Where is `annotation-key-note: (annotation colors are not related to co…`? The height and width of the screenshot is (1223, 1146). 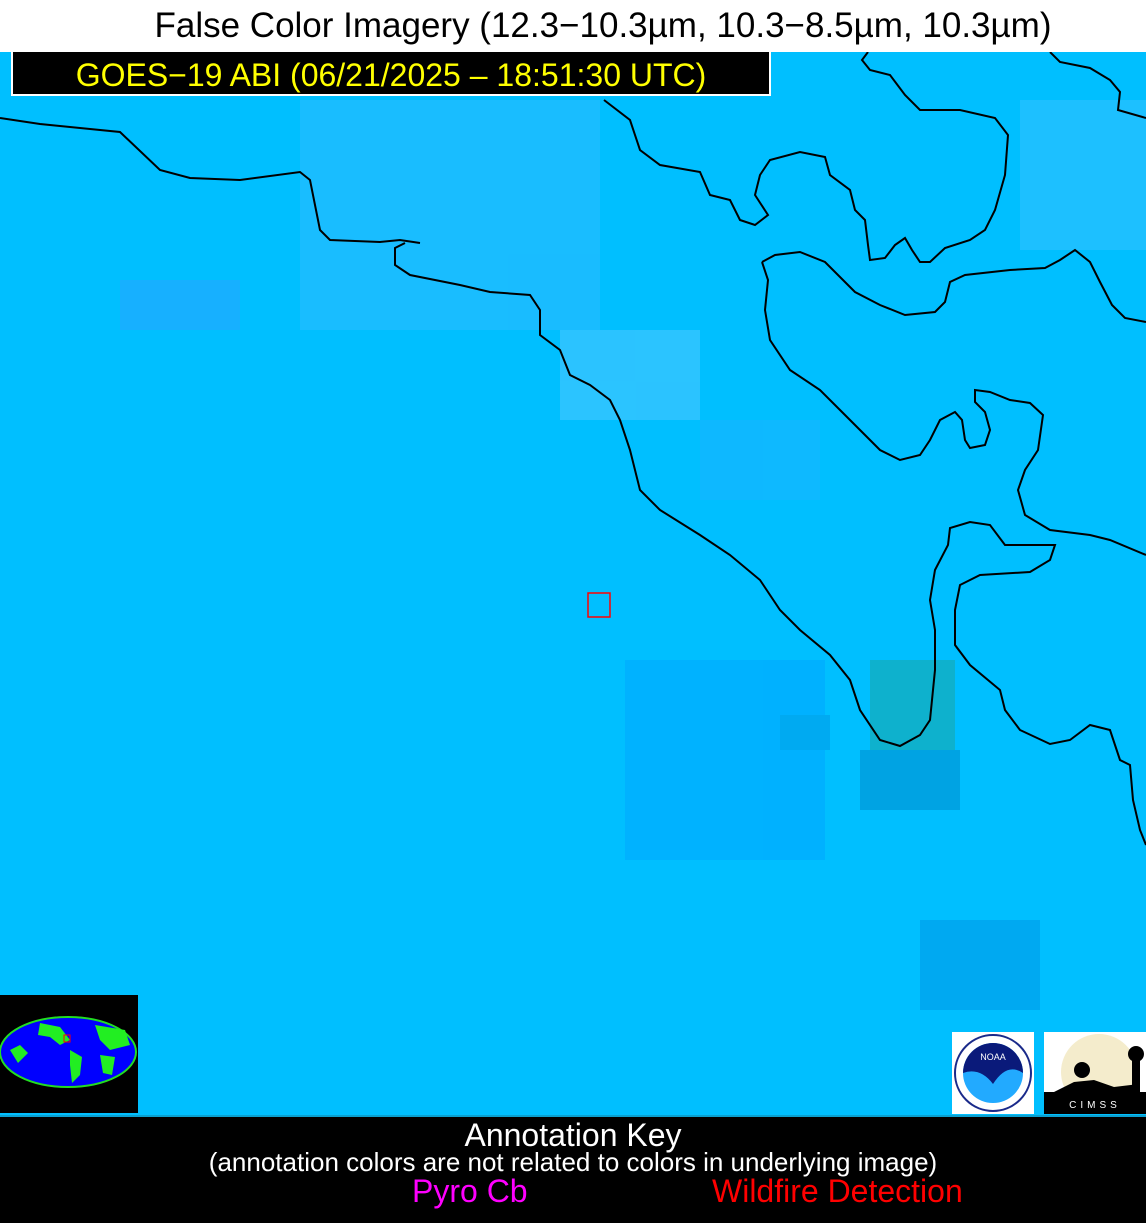 annotation-key-note: (annotation colors are not related to co… is located at coordinates (573, 1162).